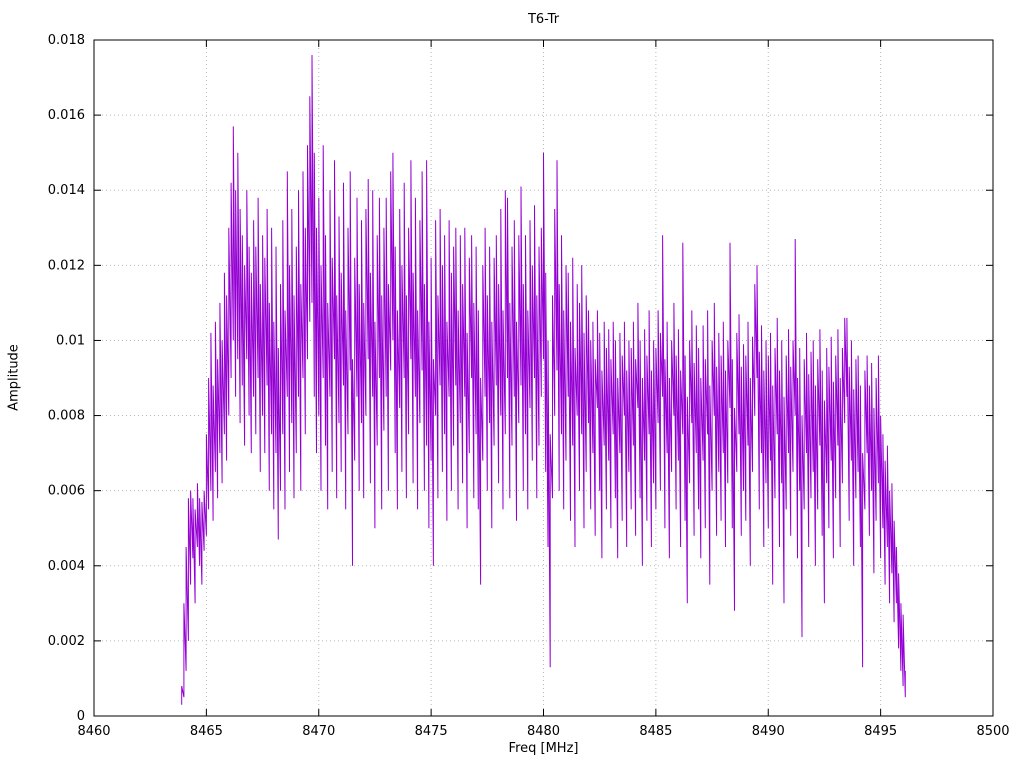 The height and width of the screenshot is (768, 1024). What do you see at coordinates (66, 641) in the screenshot?
I see `y-tick-label: 0.002` at bounding box center [66, 641].